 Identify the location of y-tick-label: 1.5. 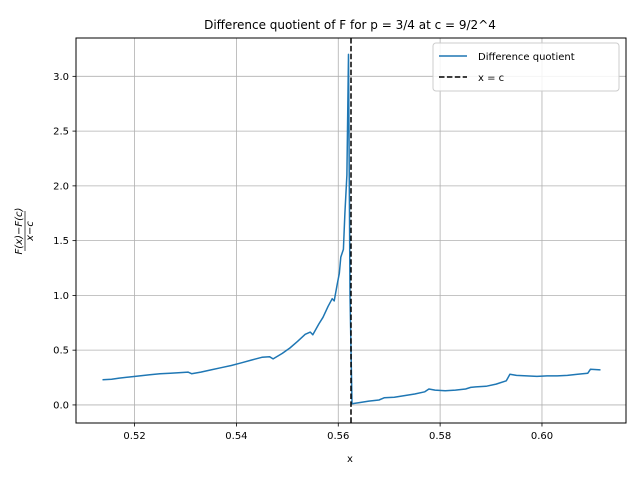
(61, 241).